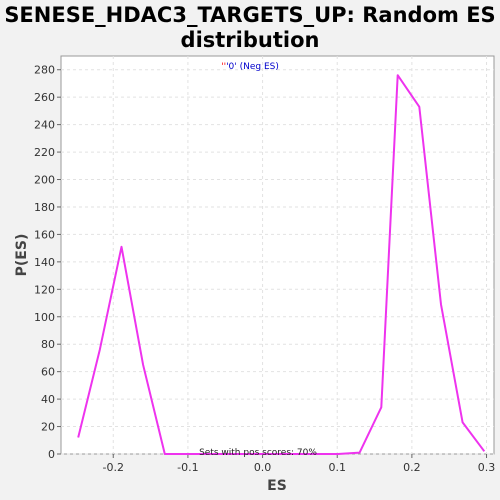  I want to click on y-tick-label: 160, so click(44, 234).